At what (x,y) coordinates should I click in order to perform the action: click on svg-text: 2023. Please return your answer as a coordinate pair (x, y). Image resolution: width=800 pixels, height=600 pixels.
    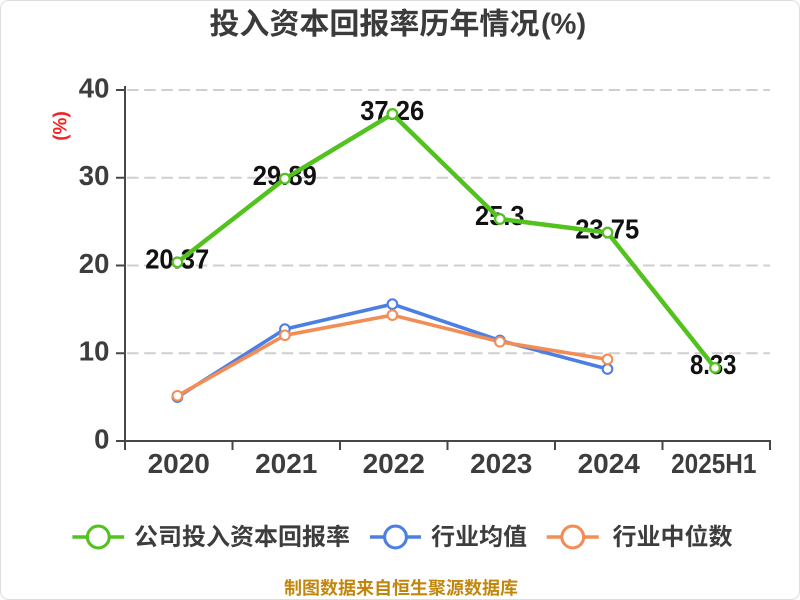
    Looking at the image, I should click on (501, 463).